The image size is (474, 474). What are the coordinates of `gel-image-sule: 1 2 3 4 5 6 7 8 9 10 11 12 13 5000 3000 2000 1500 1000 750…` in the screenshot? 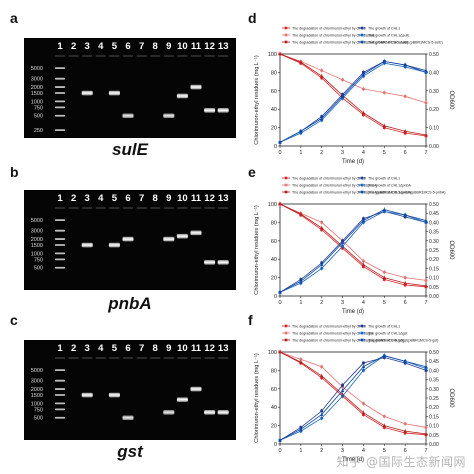 It's located at (130, 88).